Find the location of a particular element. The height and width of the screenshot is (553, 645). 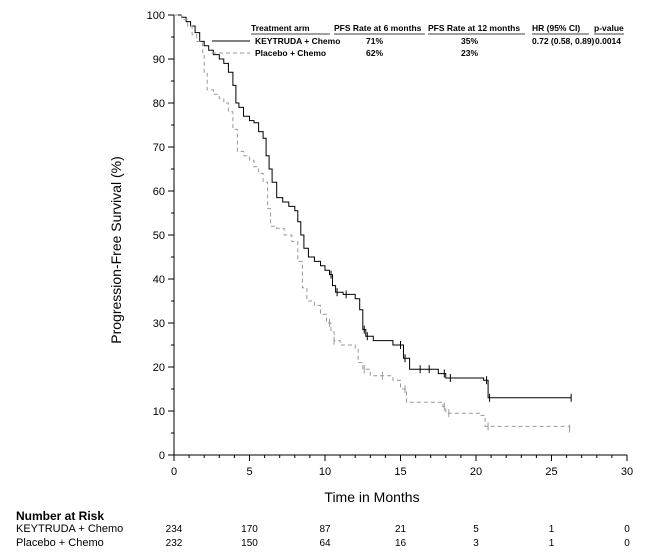

legend-cell: 0.0014 is located at coordinates (608, 41).